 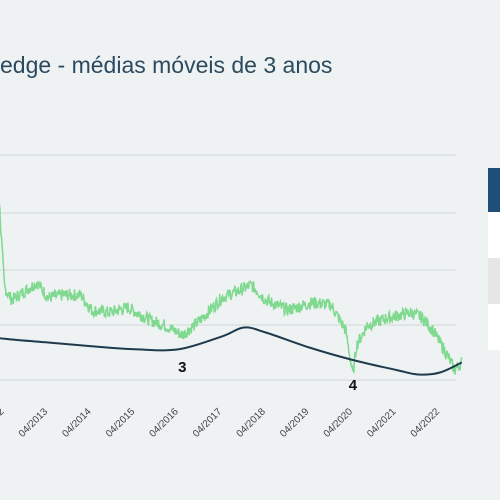 What do you see at coordinates (252, 423) in the screenshot?
I see `x-tick-label: 04/2018` at bounding box center [252, 423].